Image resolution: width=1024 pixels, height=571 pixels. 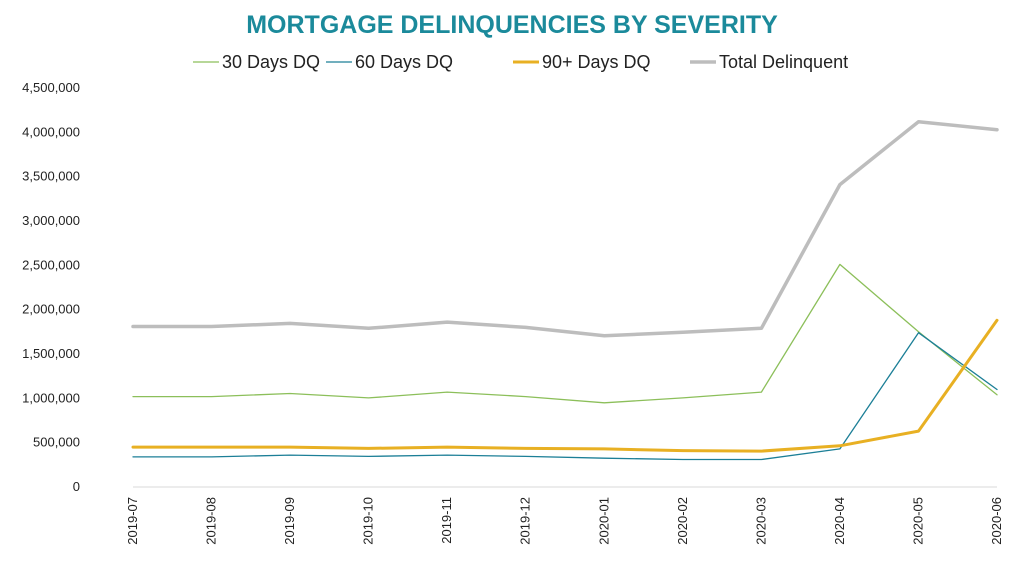 What do you see at coordinates (76, 486) in the screenshot?
I see `y-tick-label: 0` at bounding box center [76, 486].